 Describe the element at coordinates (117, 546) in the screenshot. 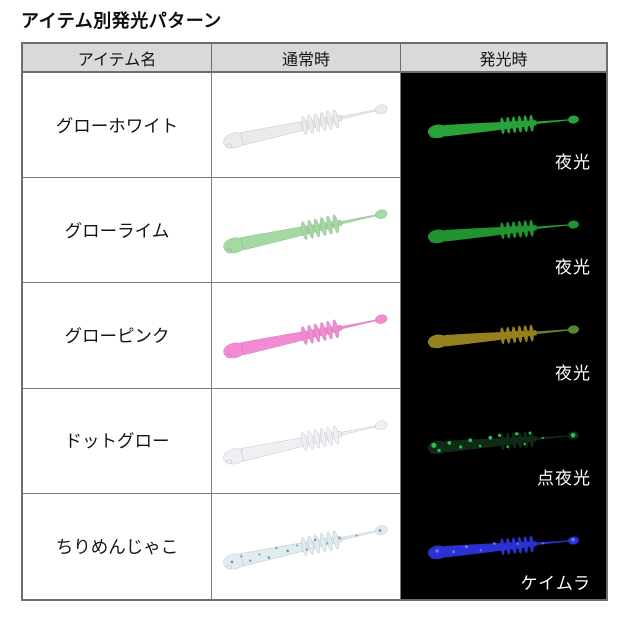

I see `item-name-chirimenjako: ちりめんじゃこ` at that location.